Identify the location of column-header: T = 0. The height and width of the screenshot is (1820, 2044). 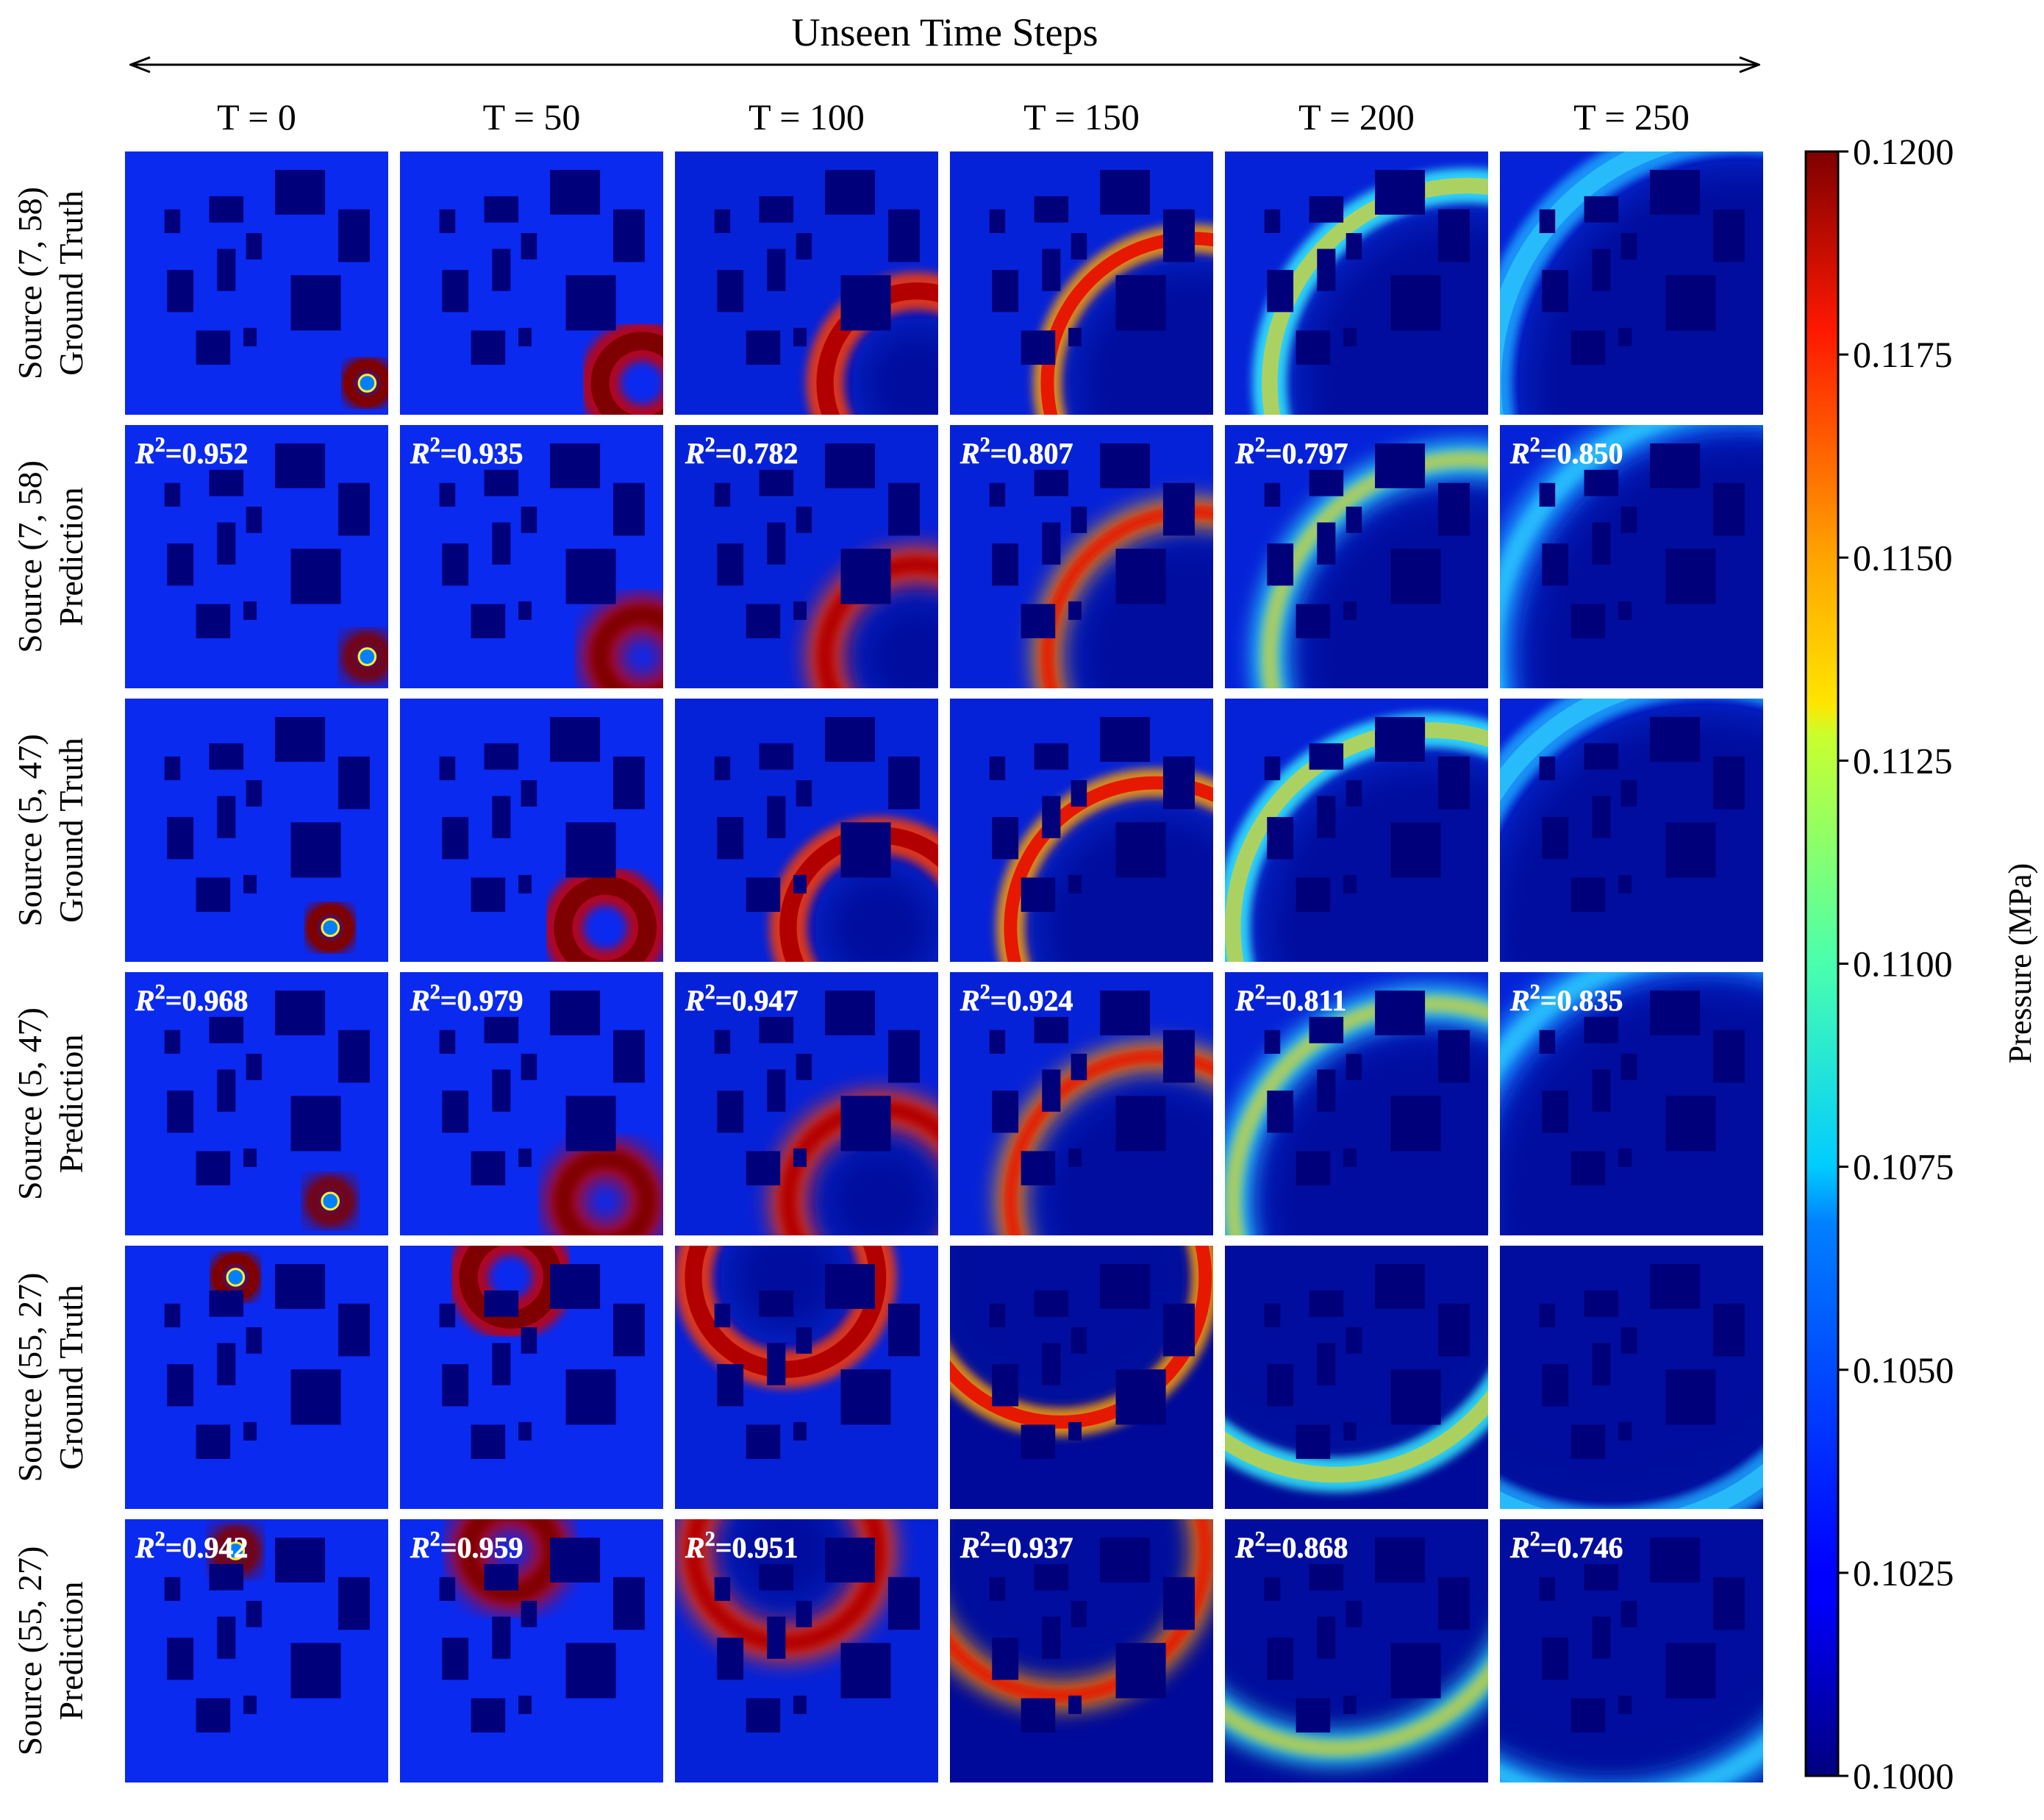
(256, 117).